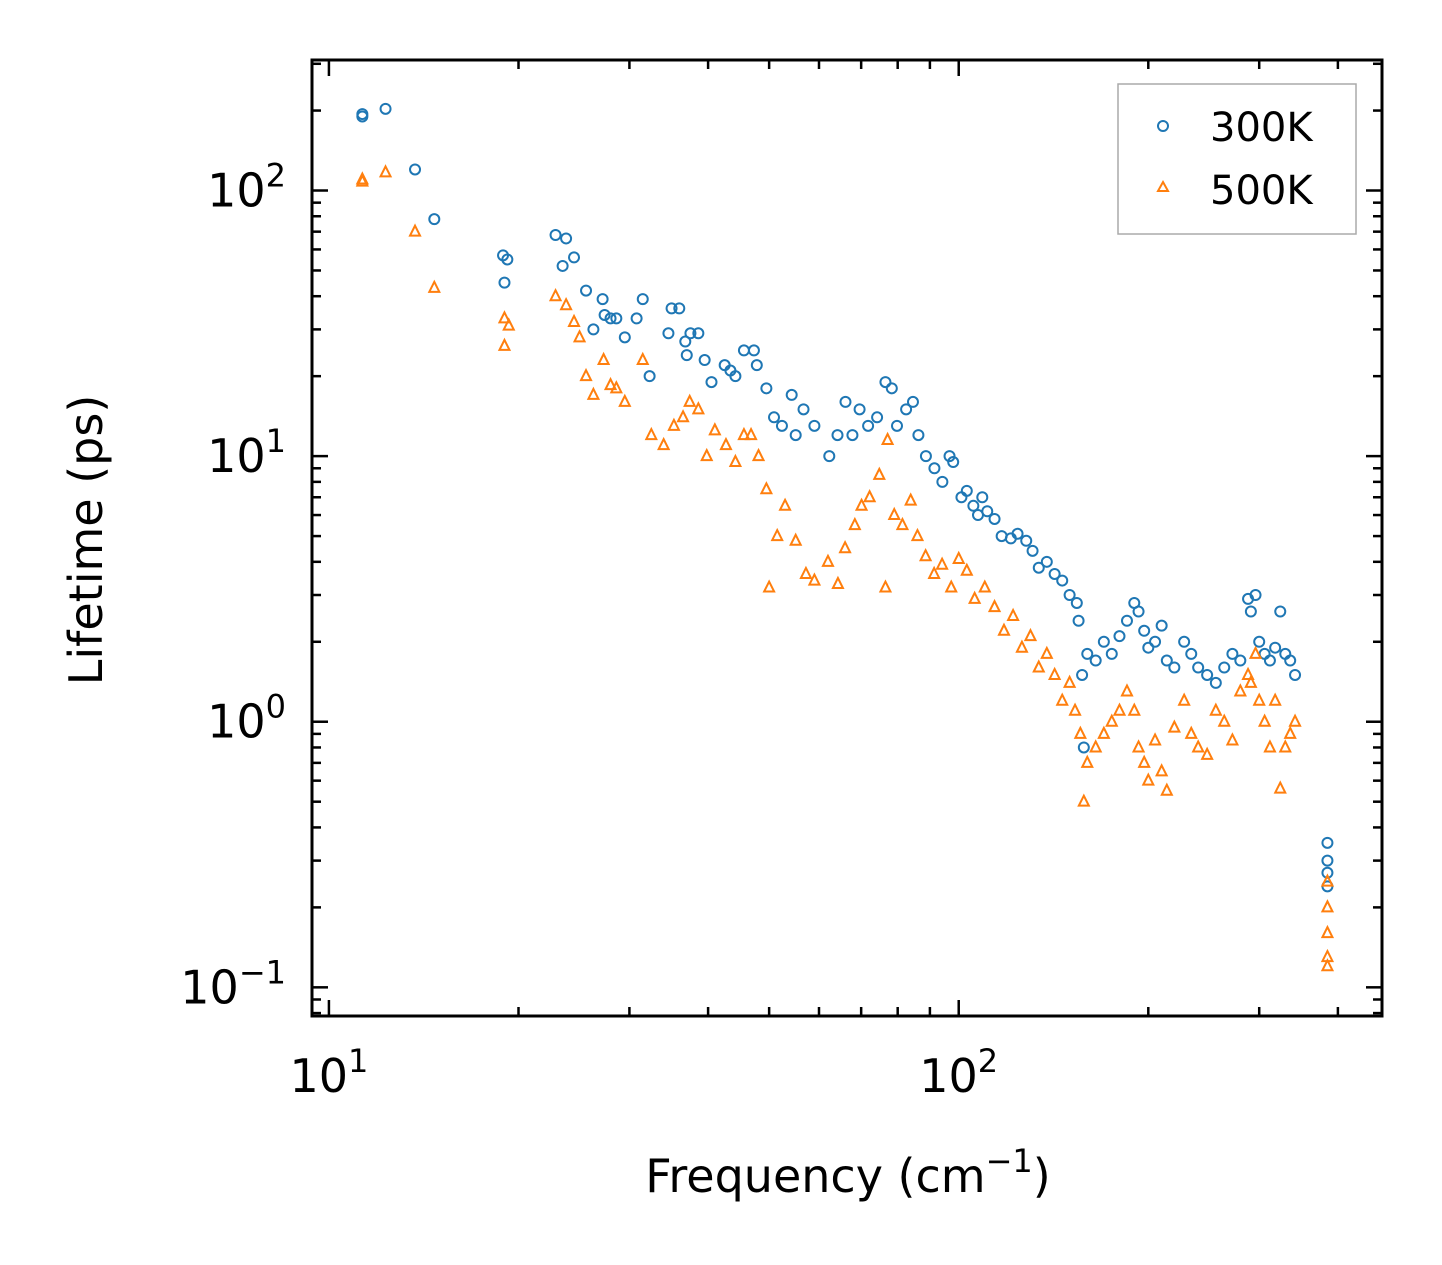 The image size is (1442, 1265). What do you see at coordinates (246, 718) in the screenshot?
I see `y-tick-label-1: 10⁰` at bounding box center [246, 718].